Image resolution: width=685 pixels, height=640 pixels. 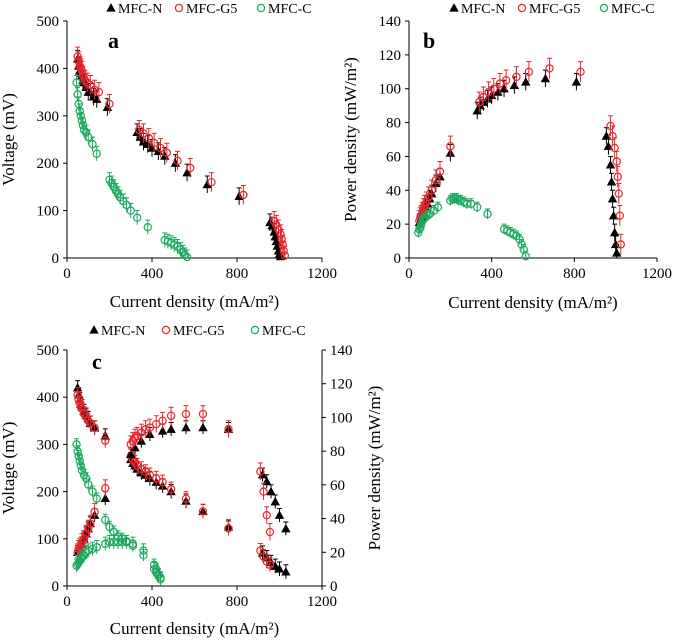 What do you see at coordinates (393, 225) in the screenshot?
I see `y-tick-label: 20` at bounding box center [393, 225].